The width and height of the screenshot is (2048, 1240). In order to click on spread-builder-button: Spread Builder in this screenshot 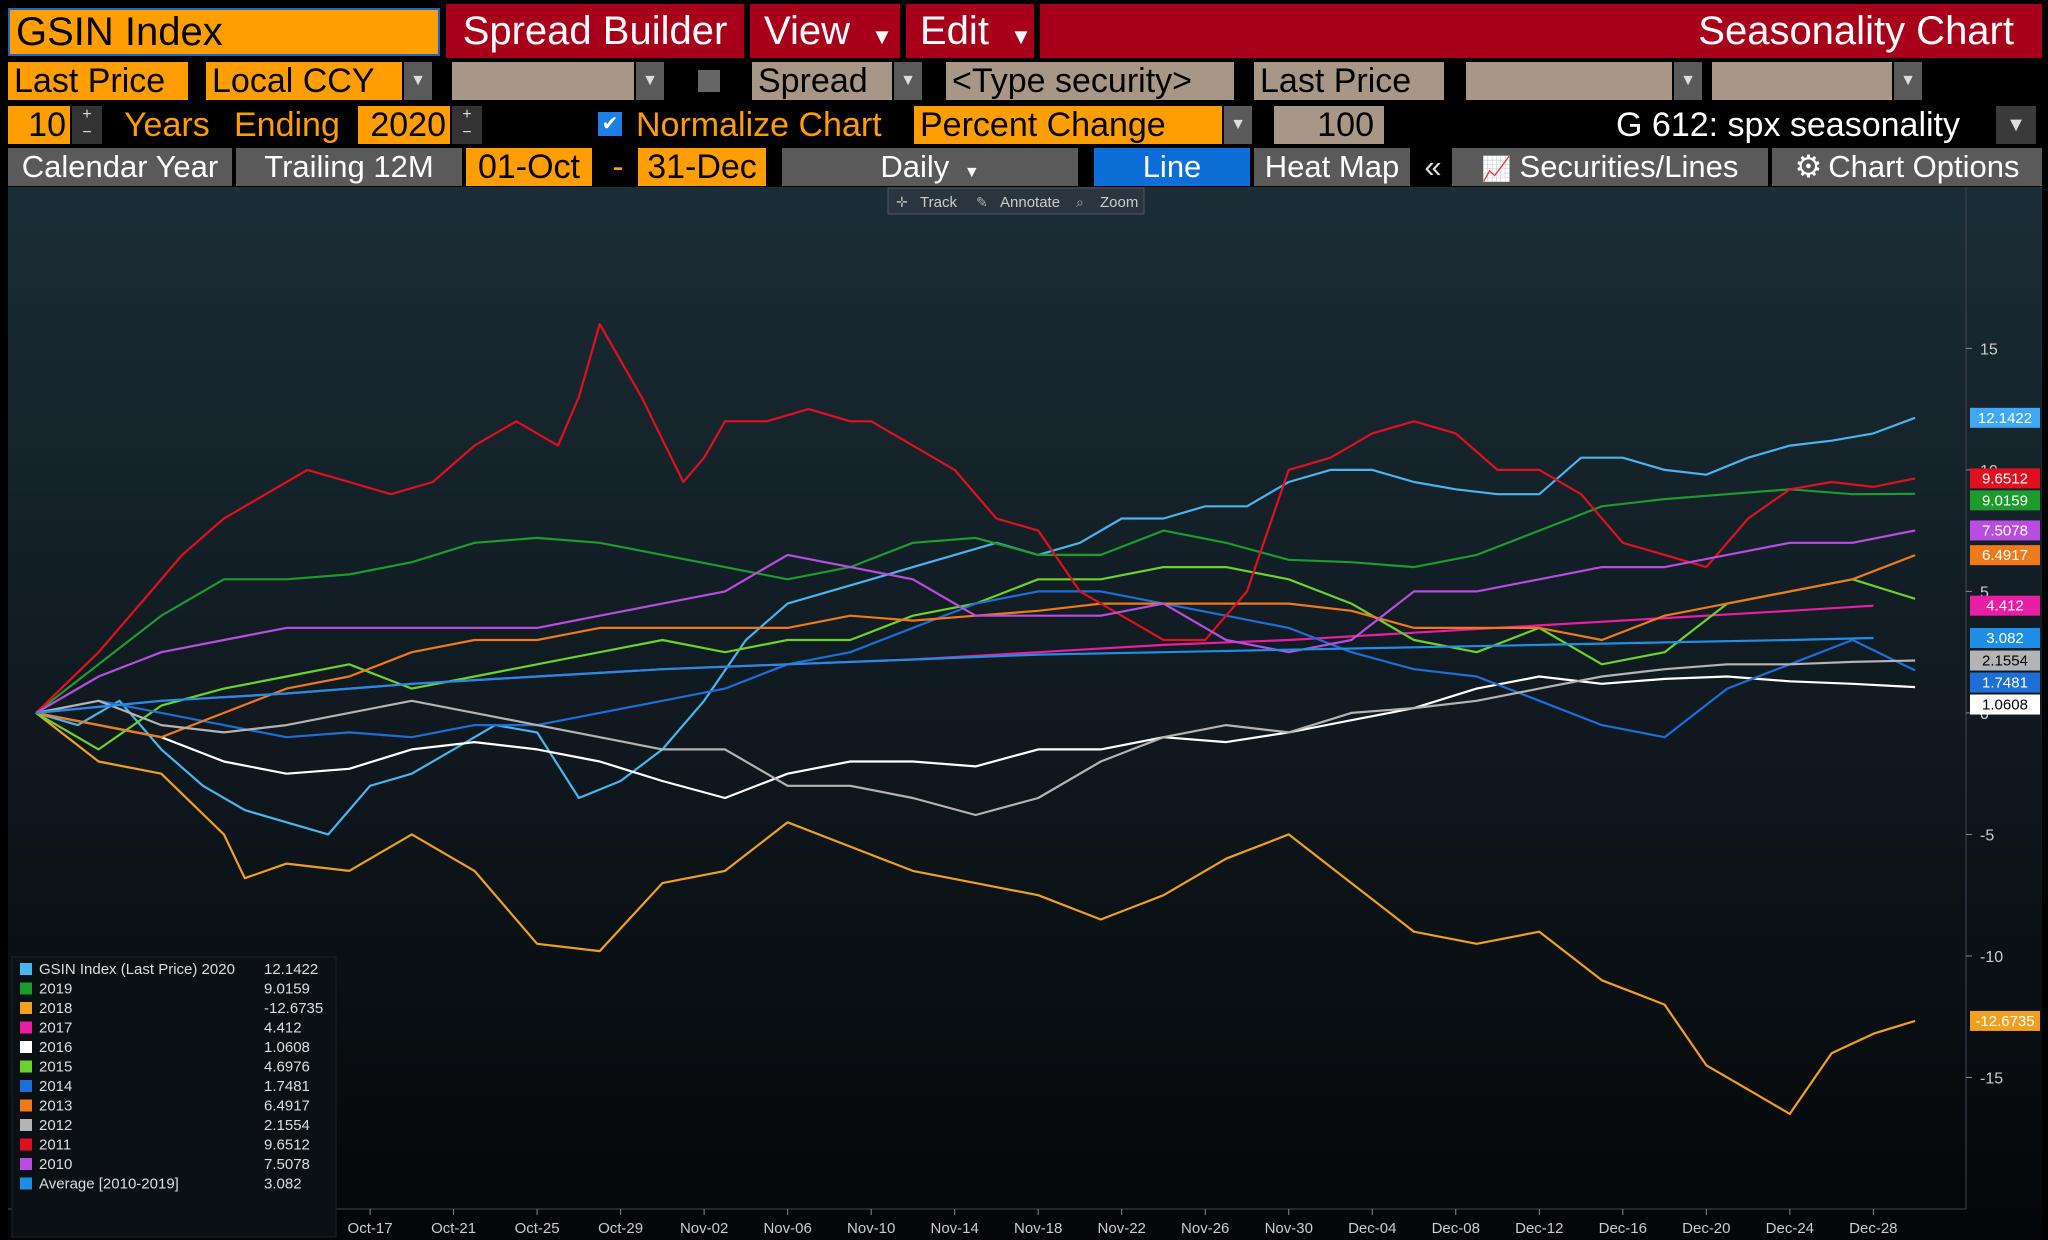, I will do `click(595, 31)`.